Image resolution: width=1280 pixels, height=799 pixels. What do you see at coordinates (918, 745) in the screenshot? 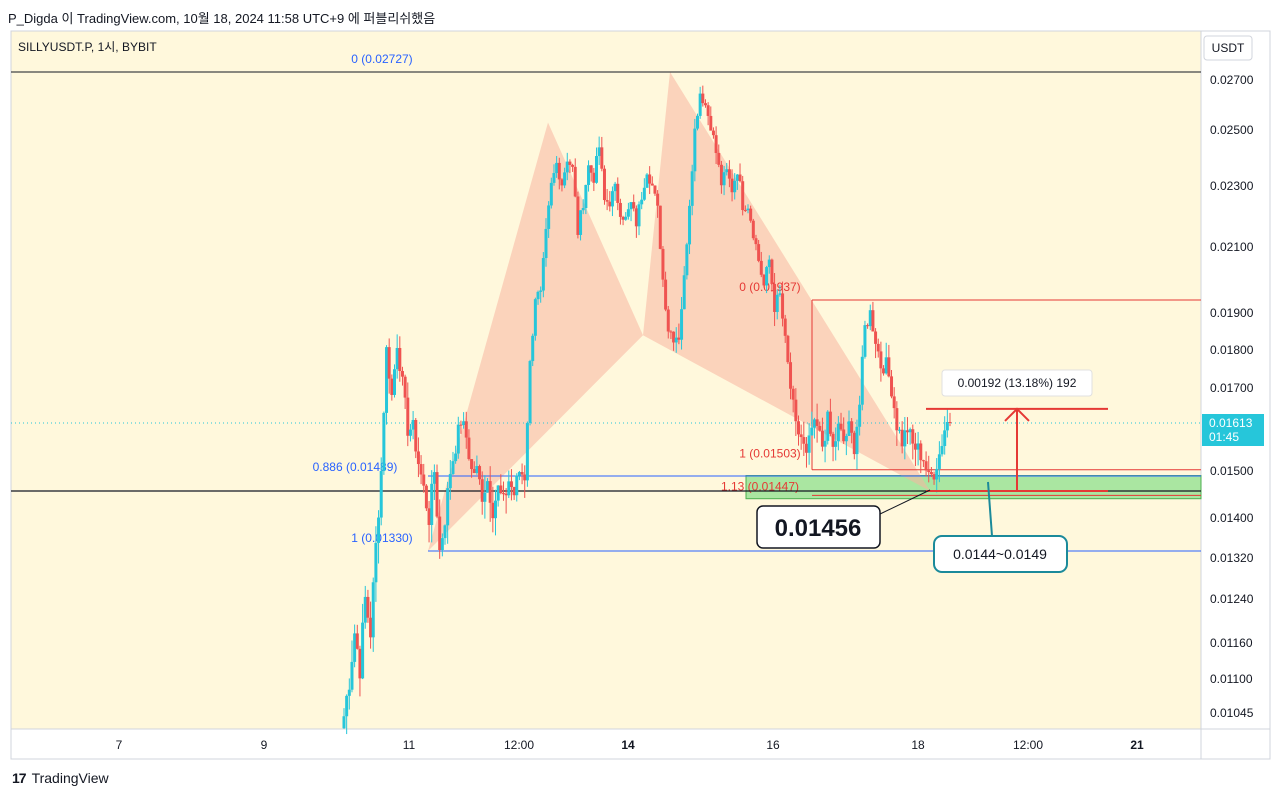
I see `x-tick-label: 18` at bounding box center [918, 745].